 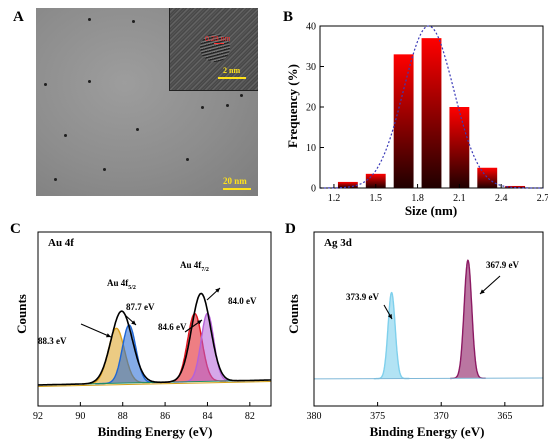 I want to click on panel-label-c: C, so click(x=15, y=229).